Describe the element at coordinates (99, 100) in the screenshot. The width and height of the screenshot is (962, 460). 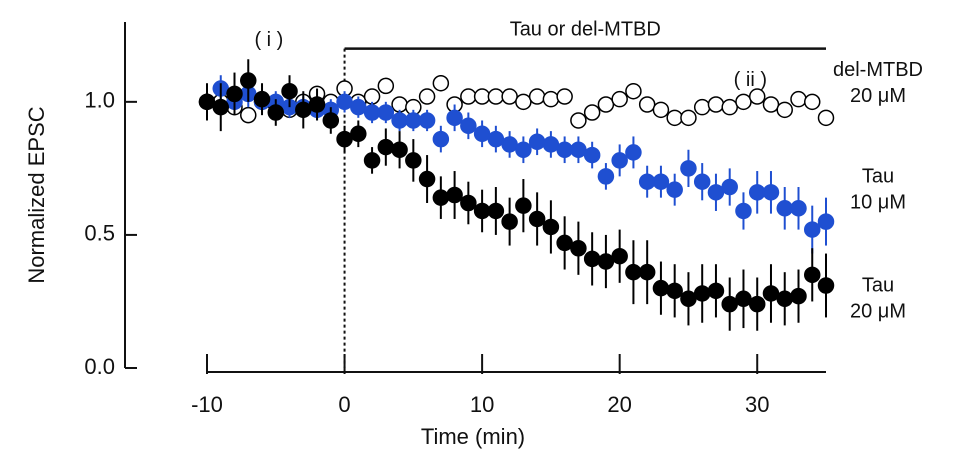
I see `y-tick-label: 1.0` at that location.